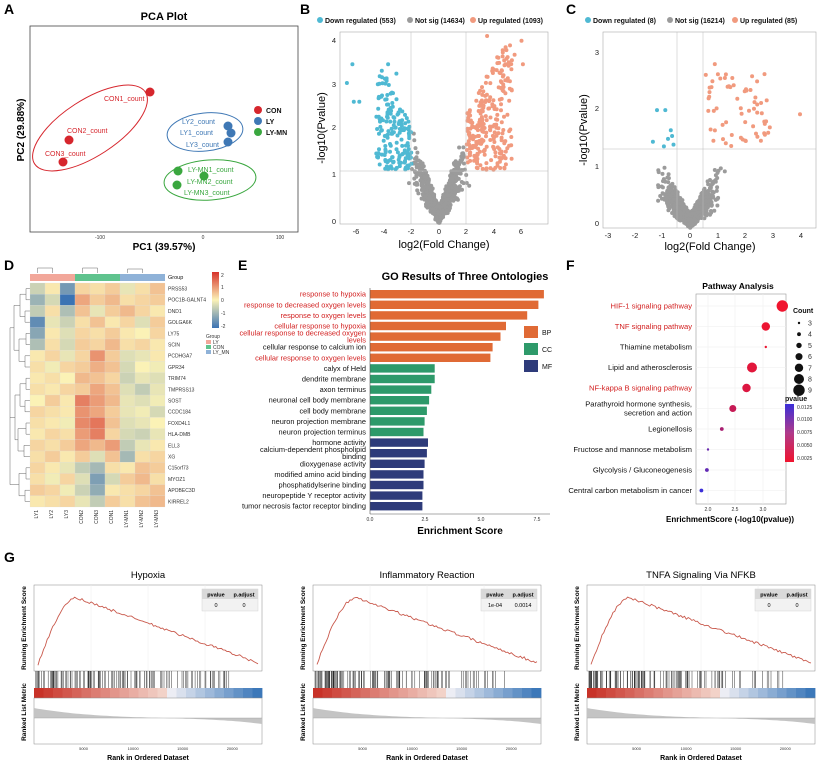 The height and width of the screenshot is (767, 825). What do you see at coordinates (635, 235) in the screenshot?
I see `xtick: -2` at bounding box center [635, 235].